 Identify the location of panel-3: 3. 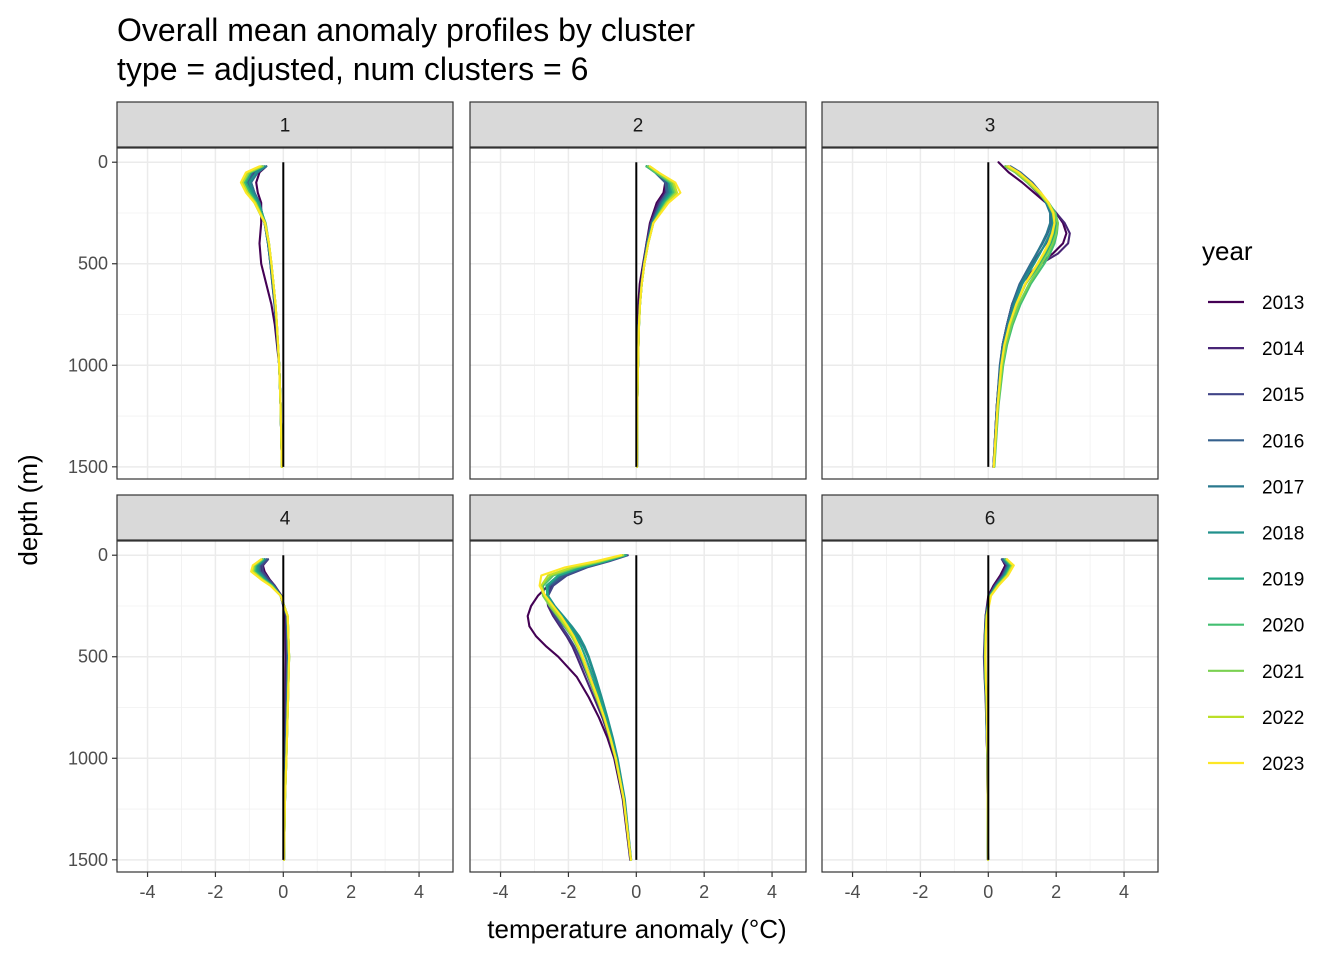
(990, 290).